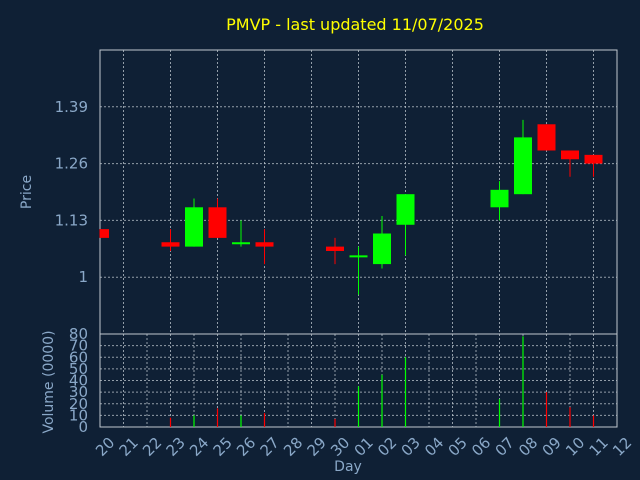  Describe the element at coordinates (105, 447) in the screenshot. I see `x-tick-label: 20` at that location.